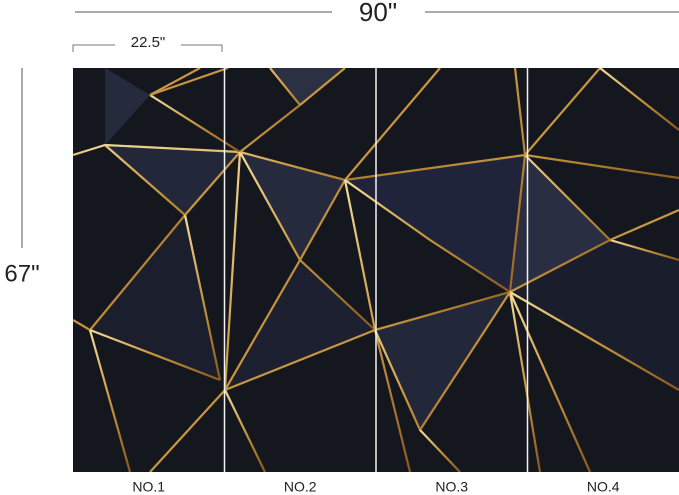 Image resolution: width=679 pixels, height=495 pixels. I want to click on panel-label: NO.1, so click(148, 487).